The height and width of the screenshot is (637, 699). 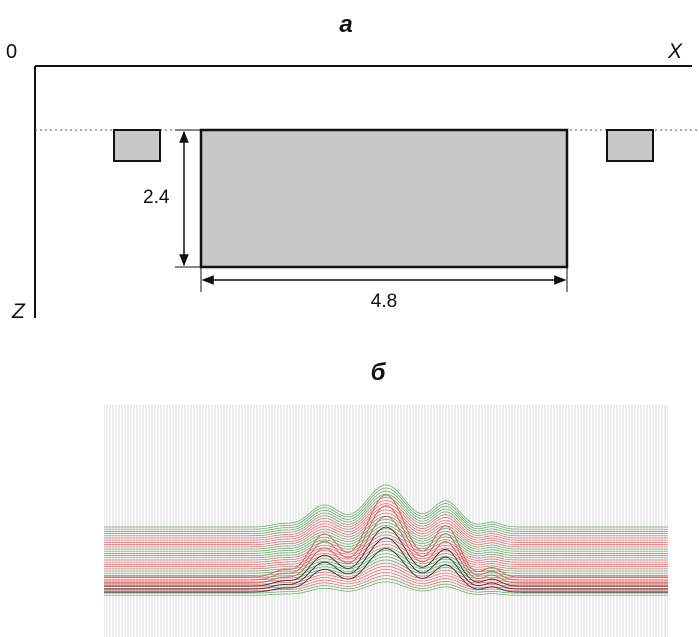 I want to click on height-label: 2.4, so click(x=156, y=197).